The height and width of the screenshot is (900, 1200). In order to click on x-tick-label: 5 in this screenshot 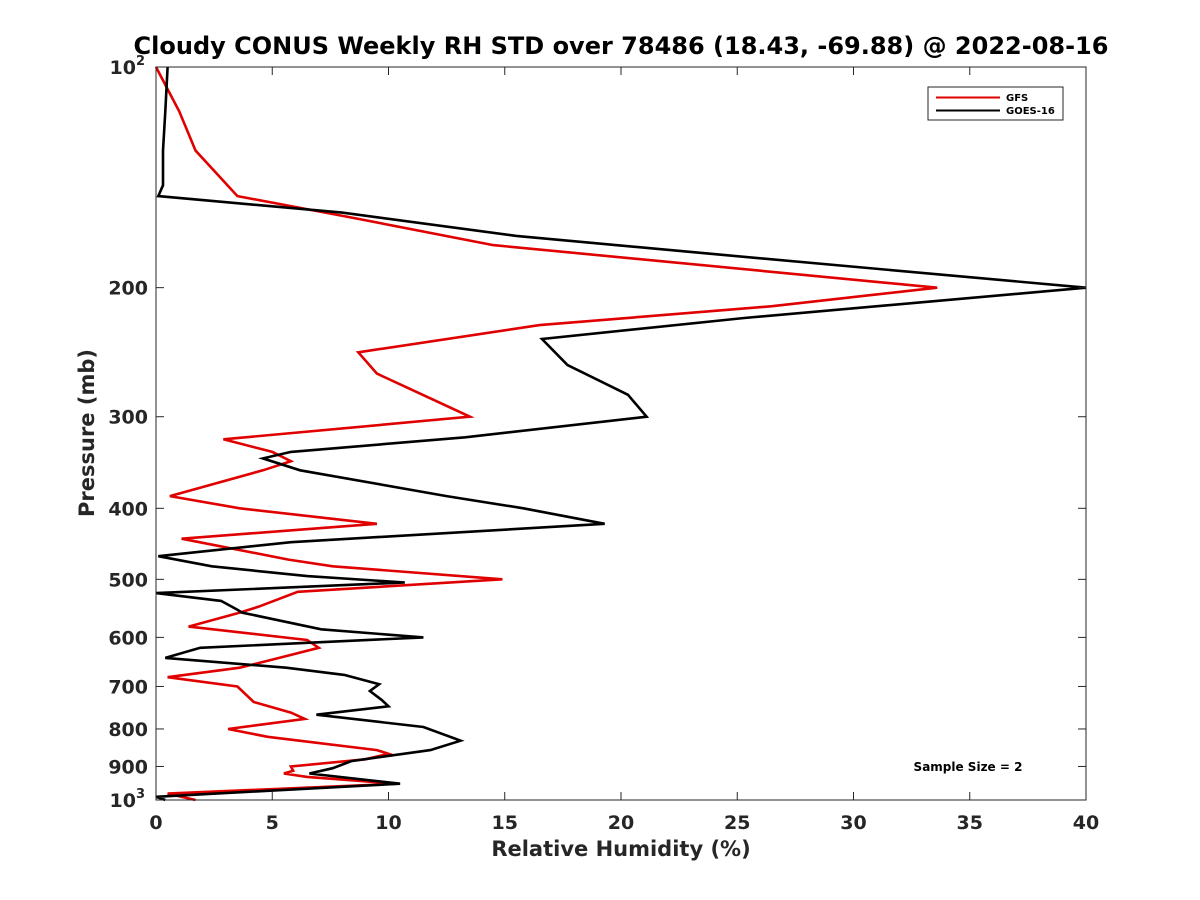, I will do `click(272, 823)`.